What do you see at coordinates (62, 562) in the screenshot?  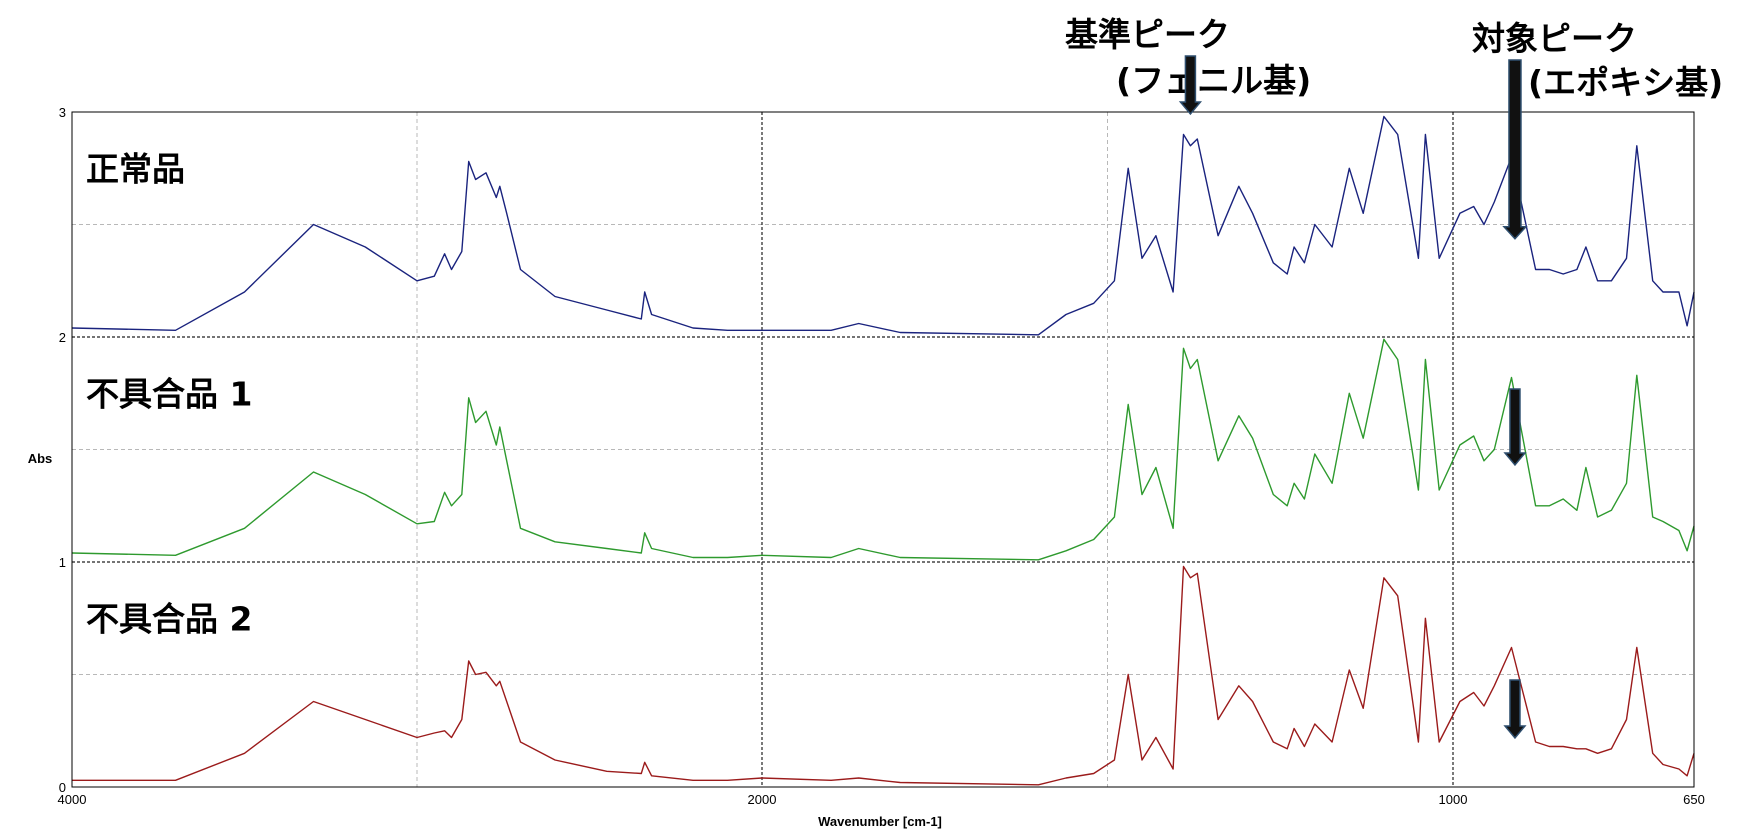 I see `y-tick-label: 1` at bounding box center [62, 562].